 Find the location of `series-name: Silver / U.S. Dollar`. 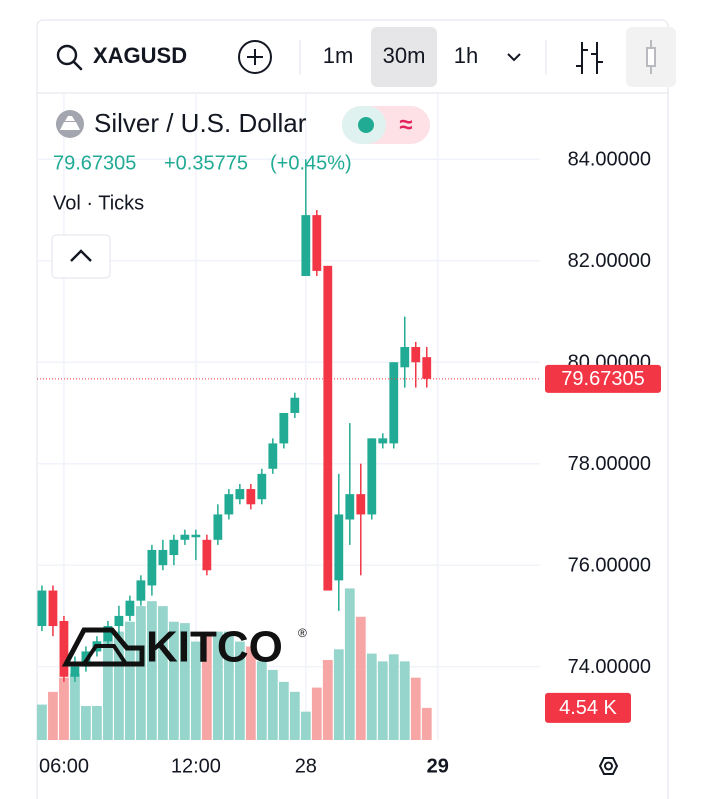

series-name: Silver / U.S. Dollar is located at coordinates (200, 123).